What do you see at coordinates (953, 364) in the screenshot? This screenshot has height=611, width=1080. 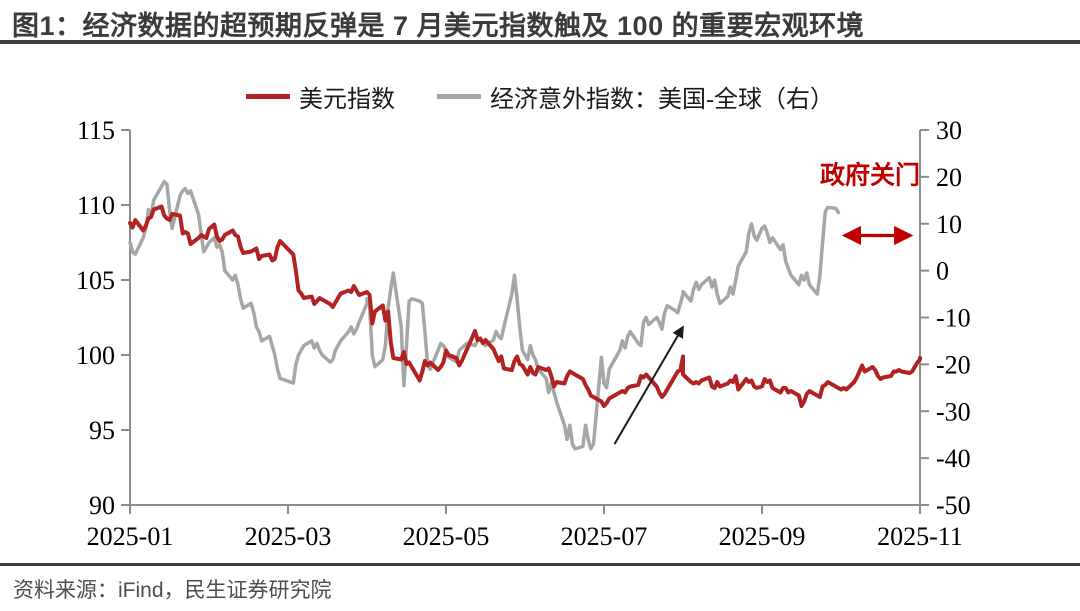 I see `right-tick-label: -20` at bounding box center [953, 364].